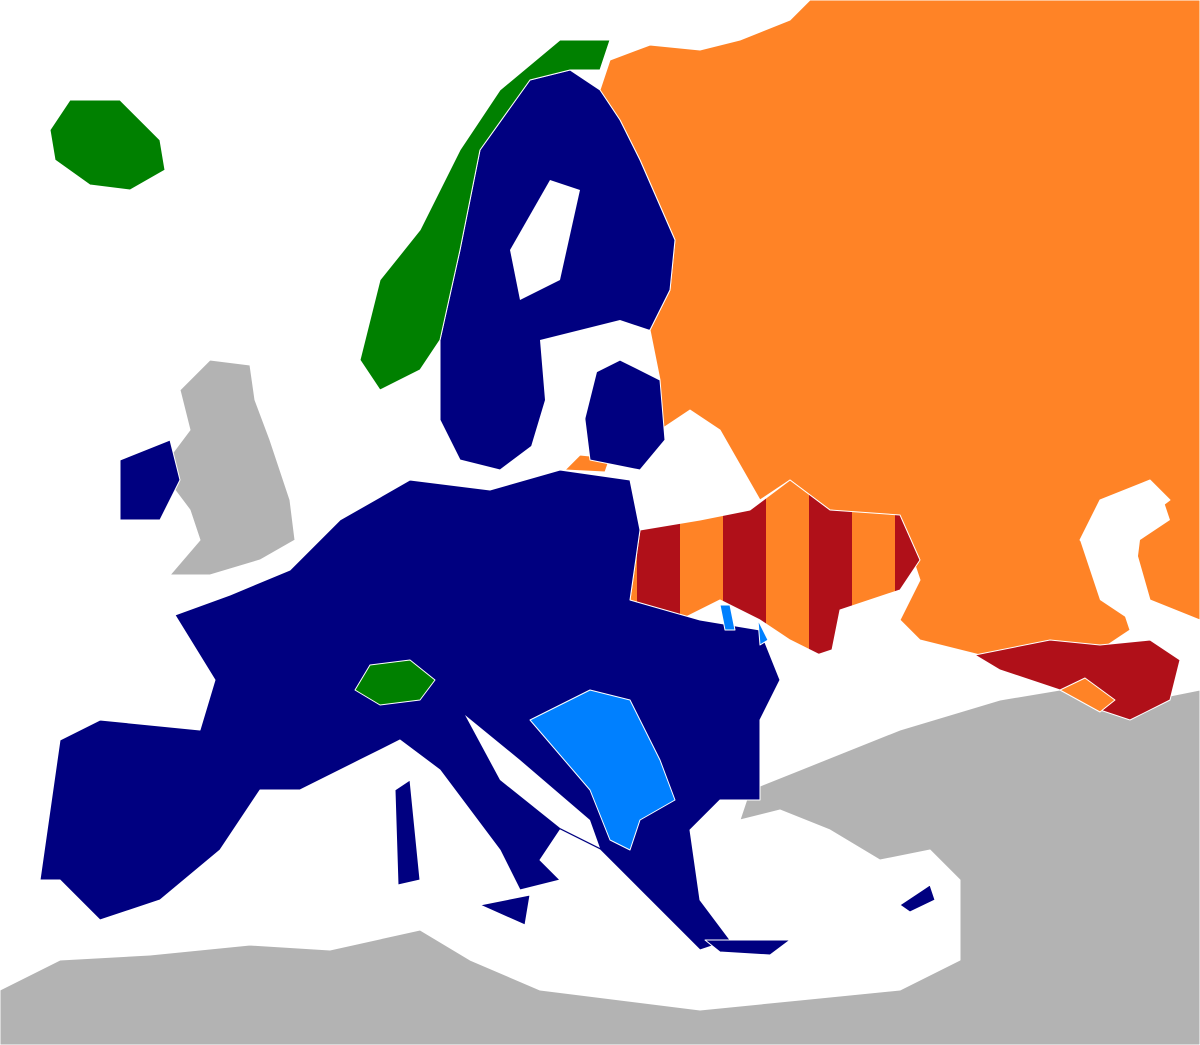 This screenshot has width=1200, height=1045. I want to click on region-sardinia-corsica, so click(407, 832).